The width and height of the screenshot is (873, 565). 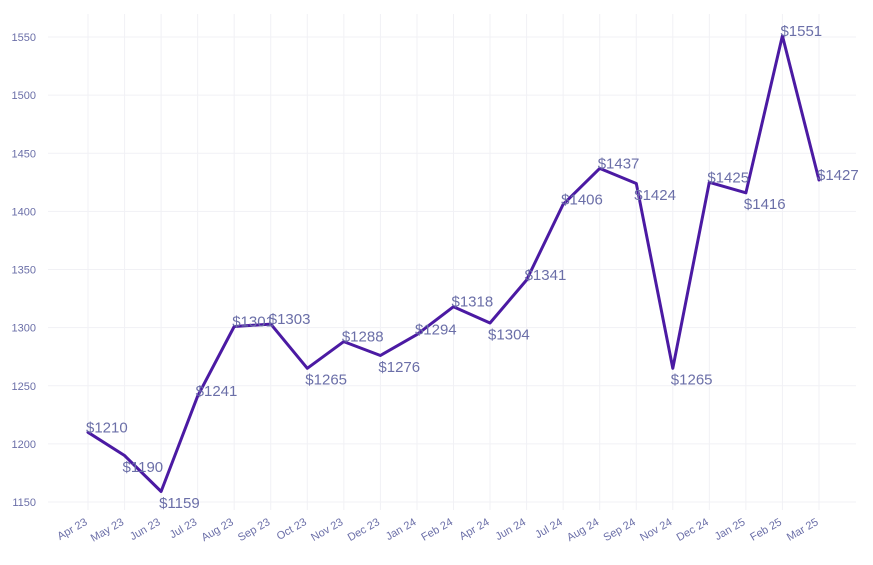 I want to click on y-tick-label: 1200, so click(x=24, y=445).